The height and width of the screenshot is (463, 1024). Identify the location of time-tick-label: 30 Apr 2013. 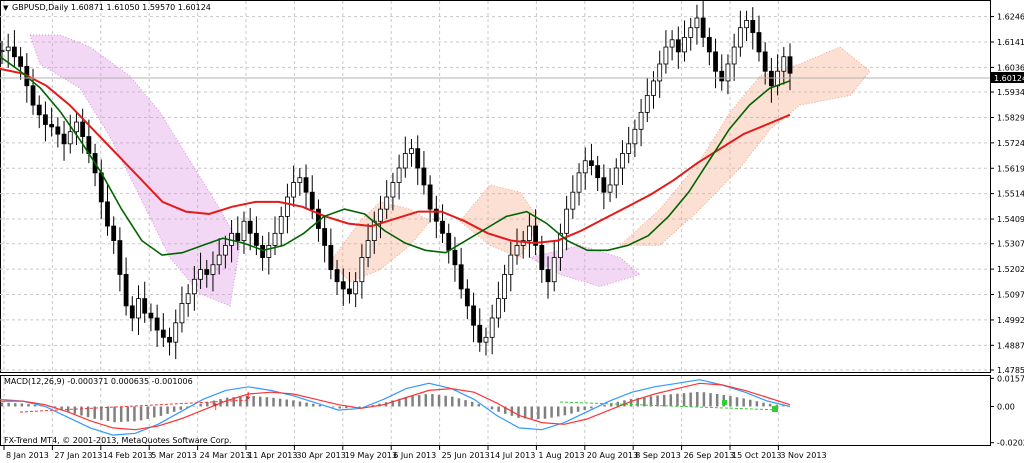
(320, 455).